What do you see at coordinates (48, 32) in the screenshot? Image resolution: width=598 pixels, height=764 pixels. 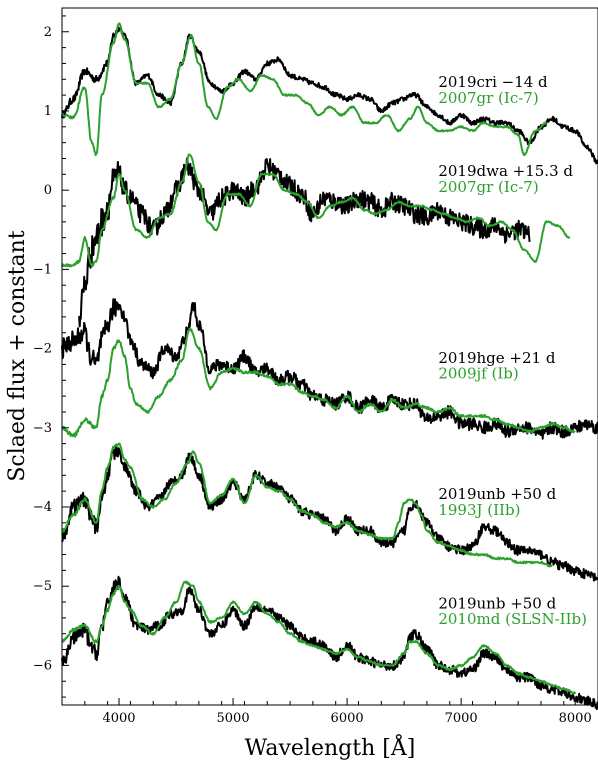 I see `y-tick-label-8: 2` at bounding box center [48, 32].